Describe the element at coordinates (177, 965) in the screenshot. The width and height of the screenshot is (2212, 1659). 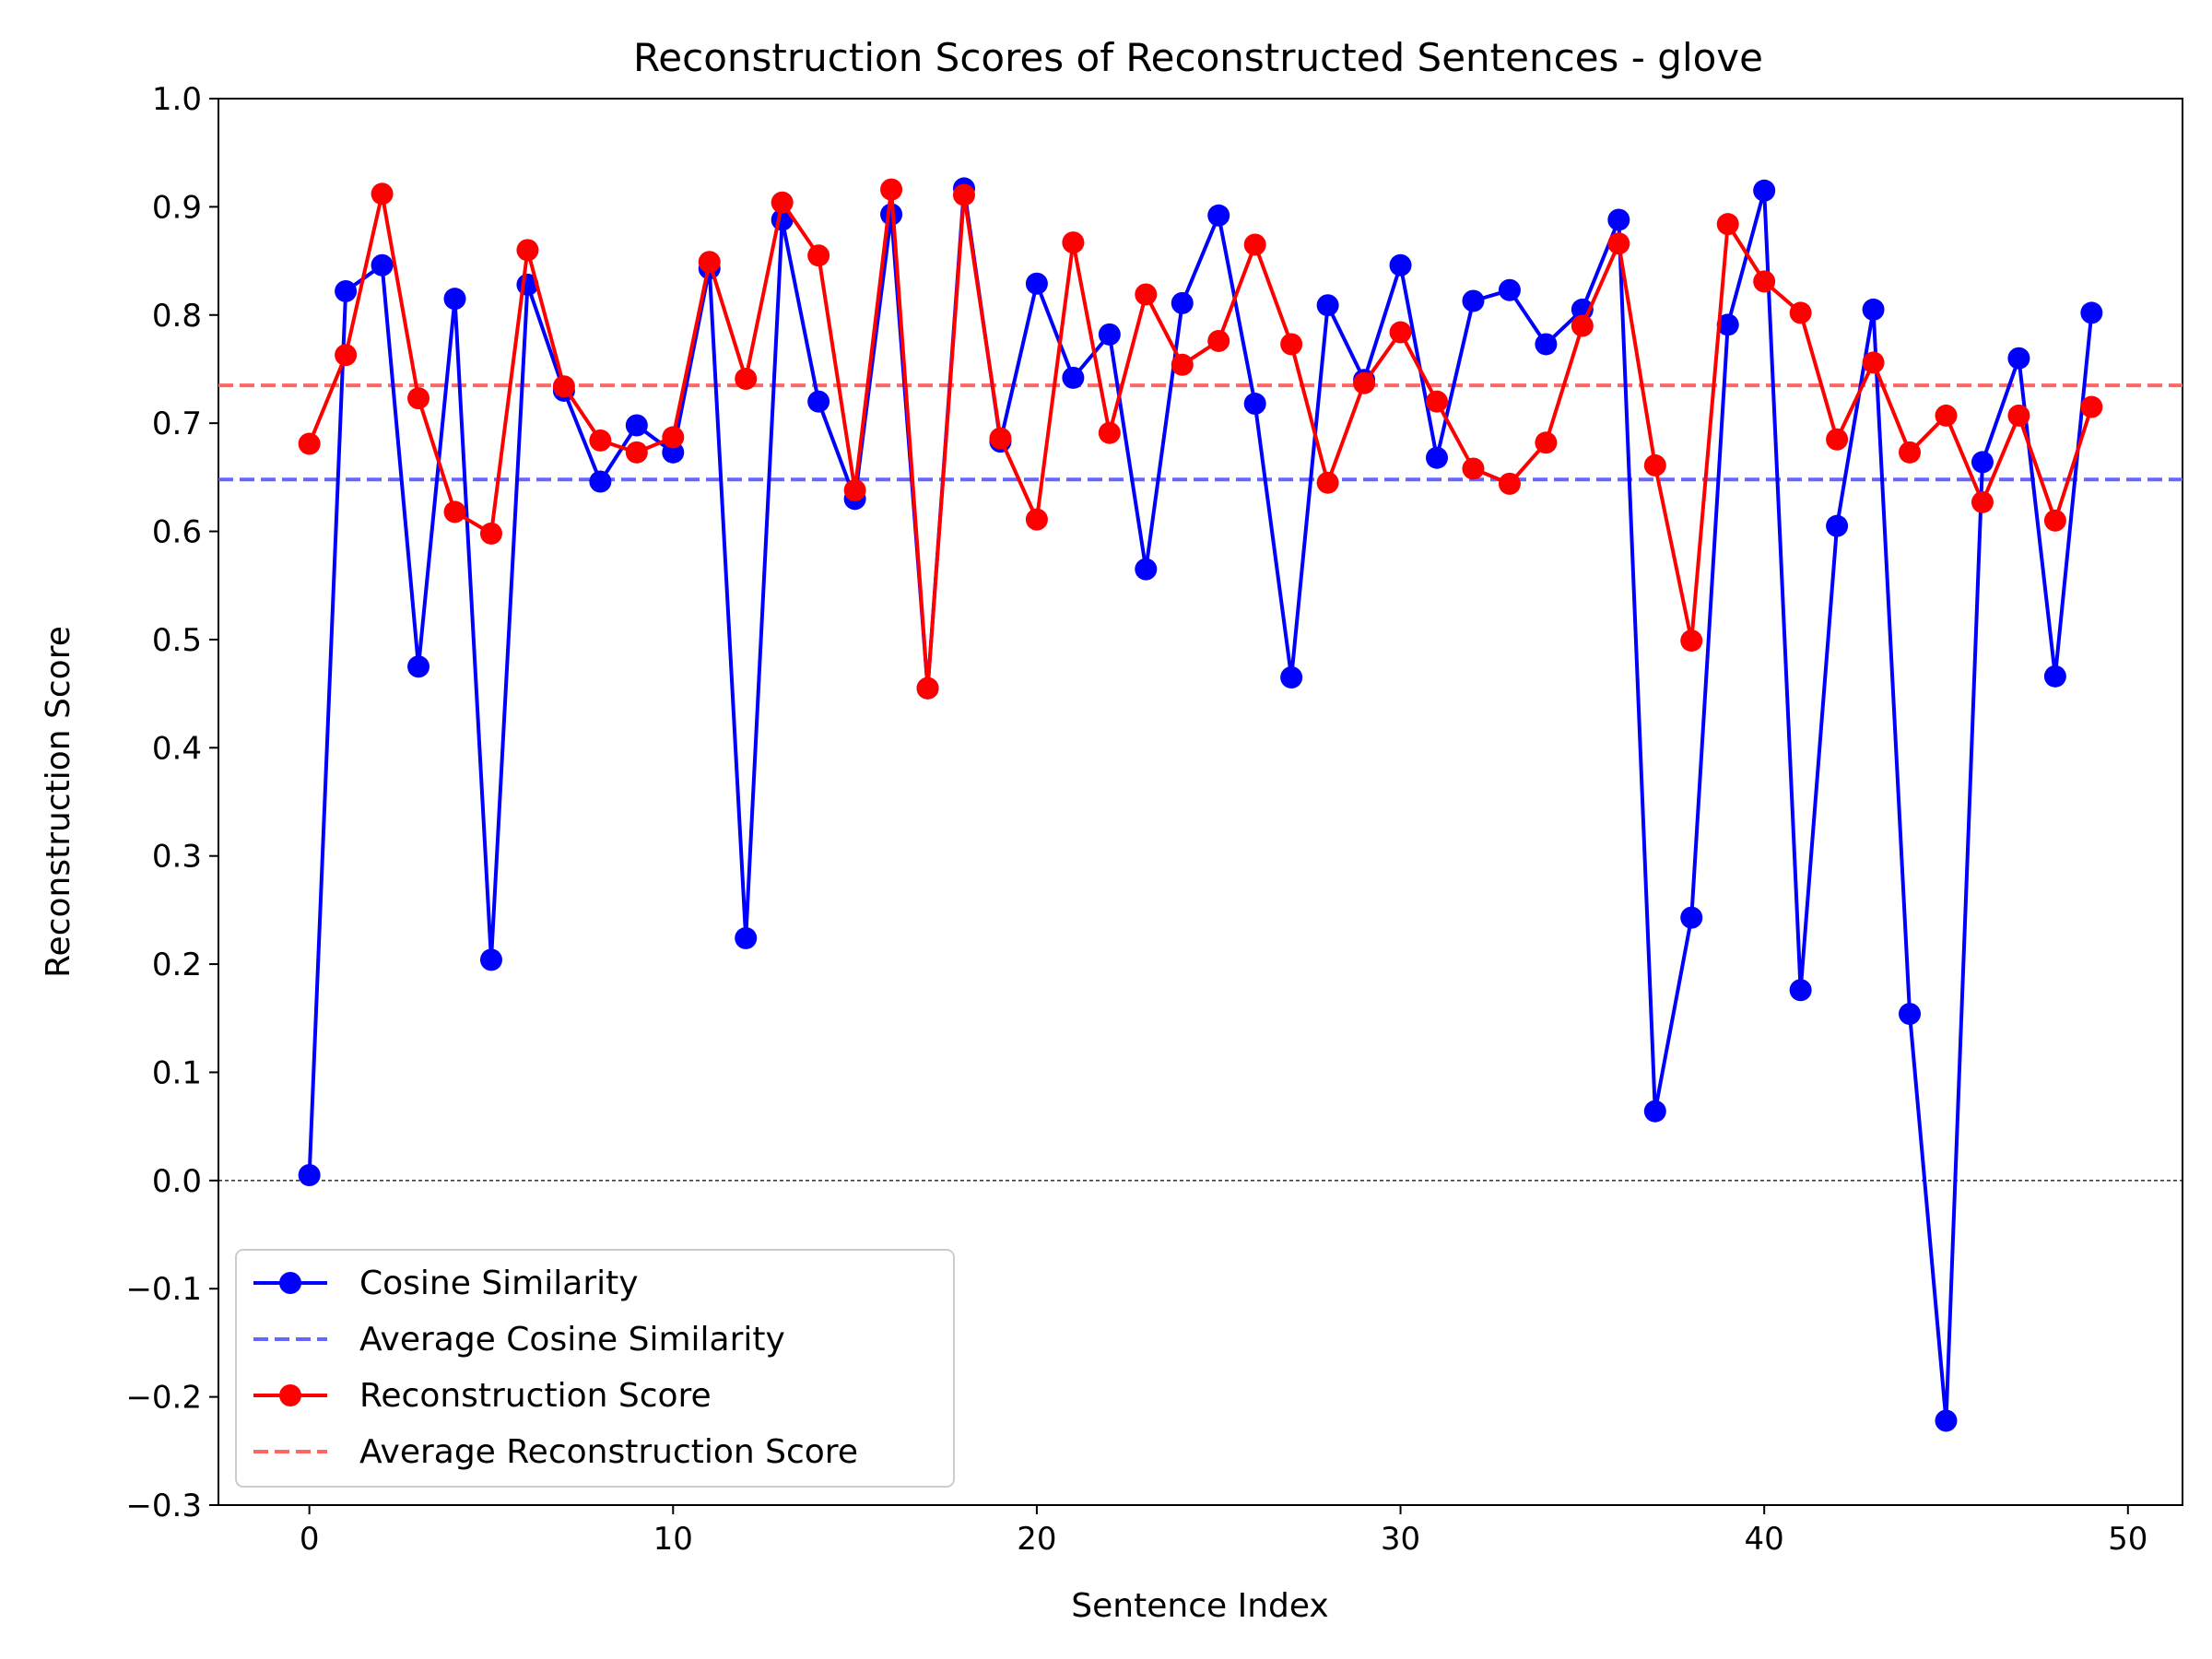
I see `y-tick-label: 0.2` at that location.